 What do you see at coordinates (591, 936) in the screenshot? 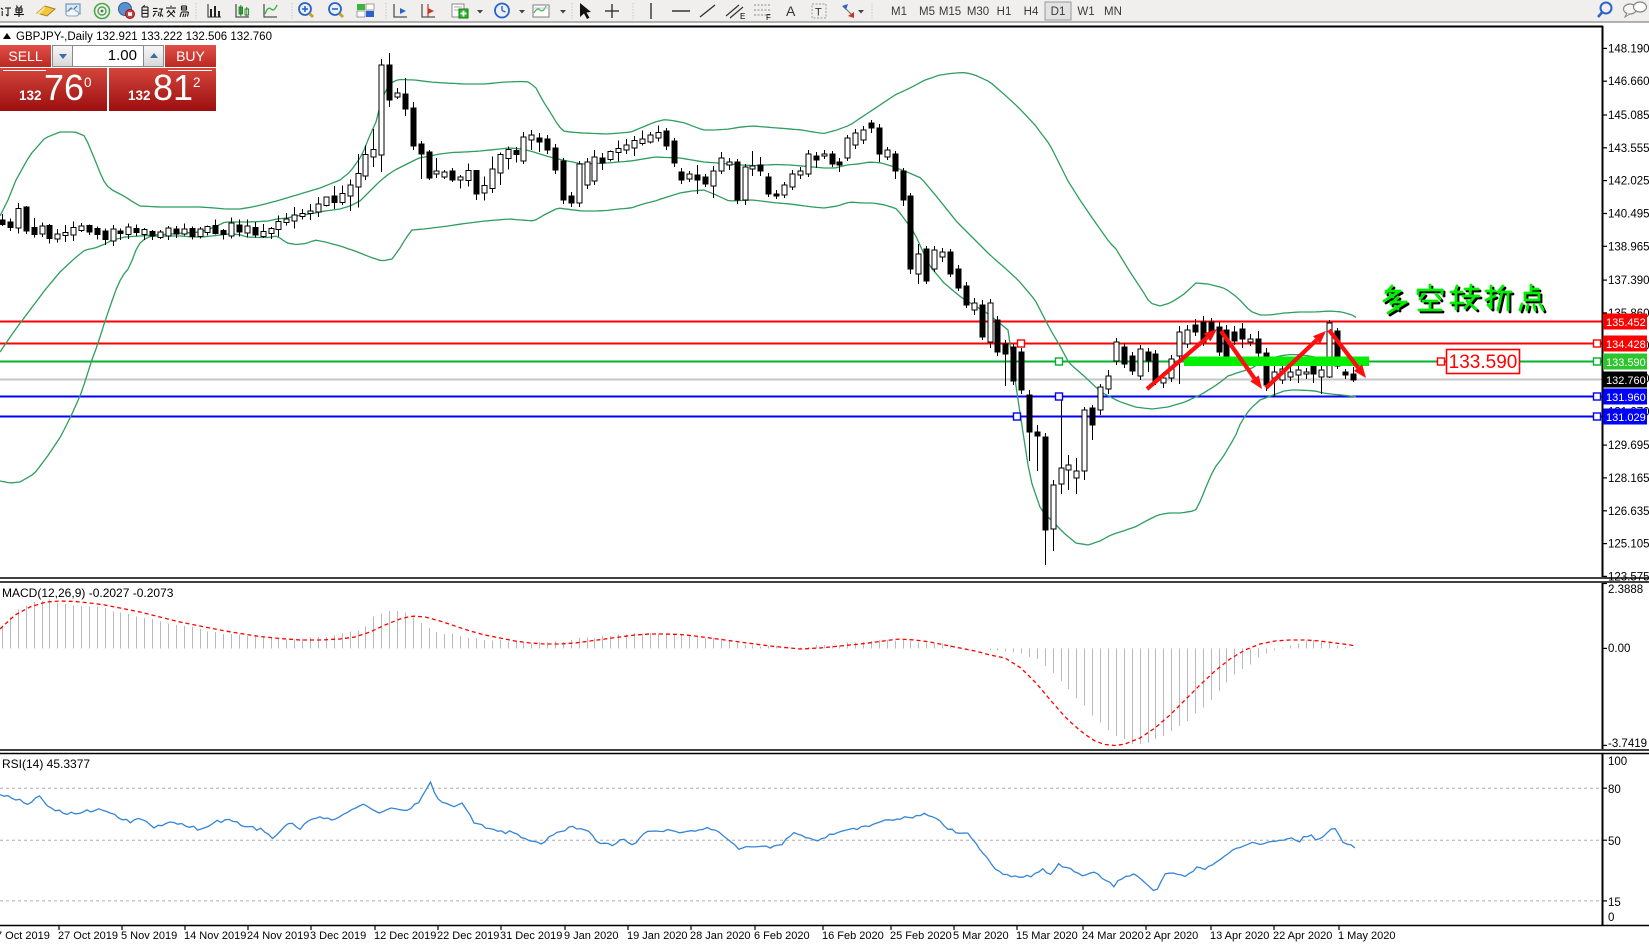
I see `svg-text: 9 Jan 2020` at bounding box center [591, 936].